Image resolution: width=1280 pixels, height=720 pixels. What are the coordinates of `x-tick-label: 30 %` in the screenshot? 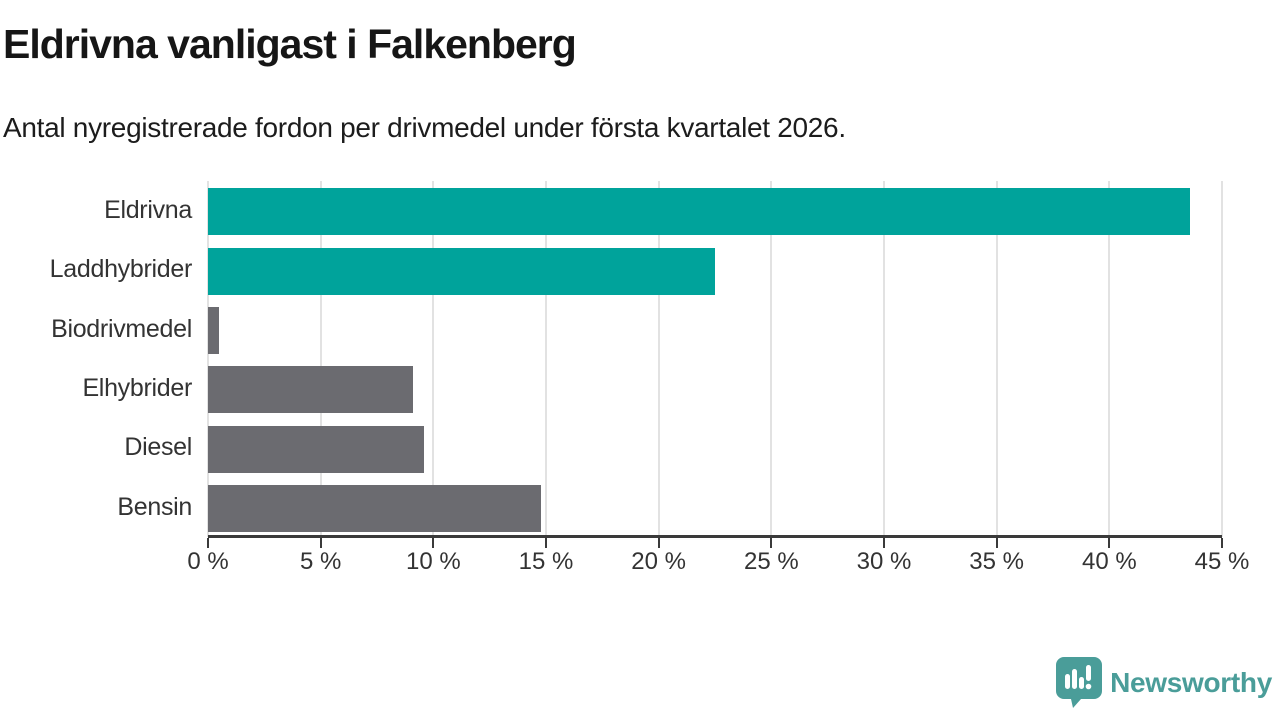 It's located at (884, 561).